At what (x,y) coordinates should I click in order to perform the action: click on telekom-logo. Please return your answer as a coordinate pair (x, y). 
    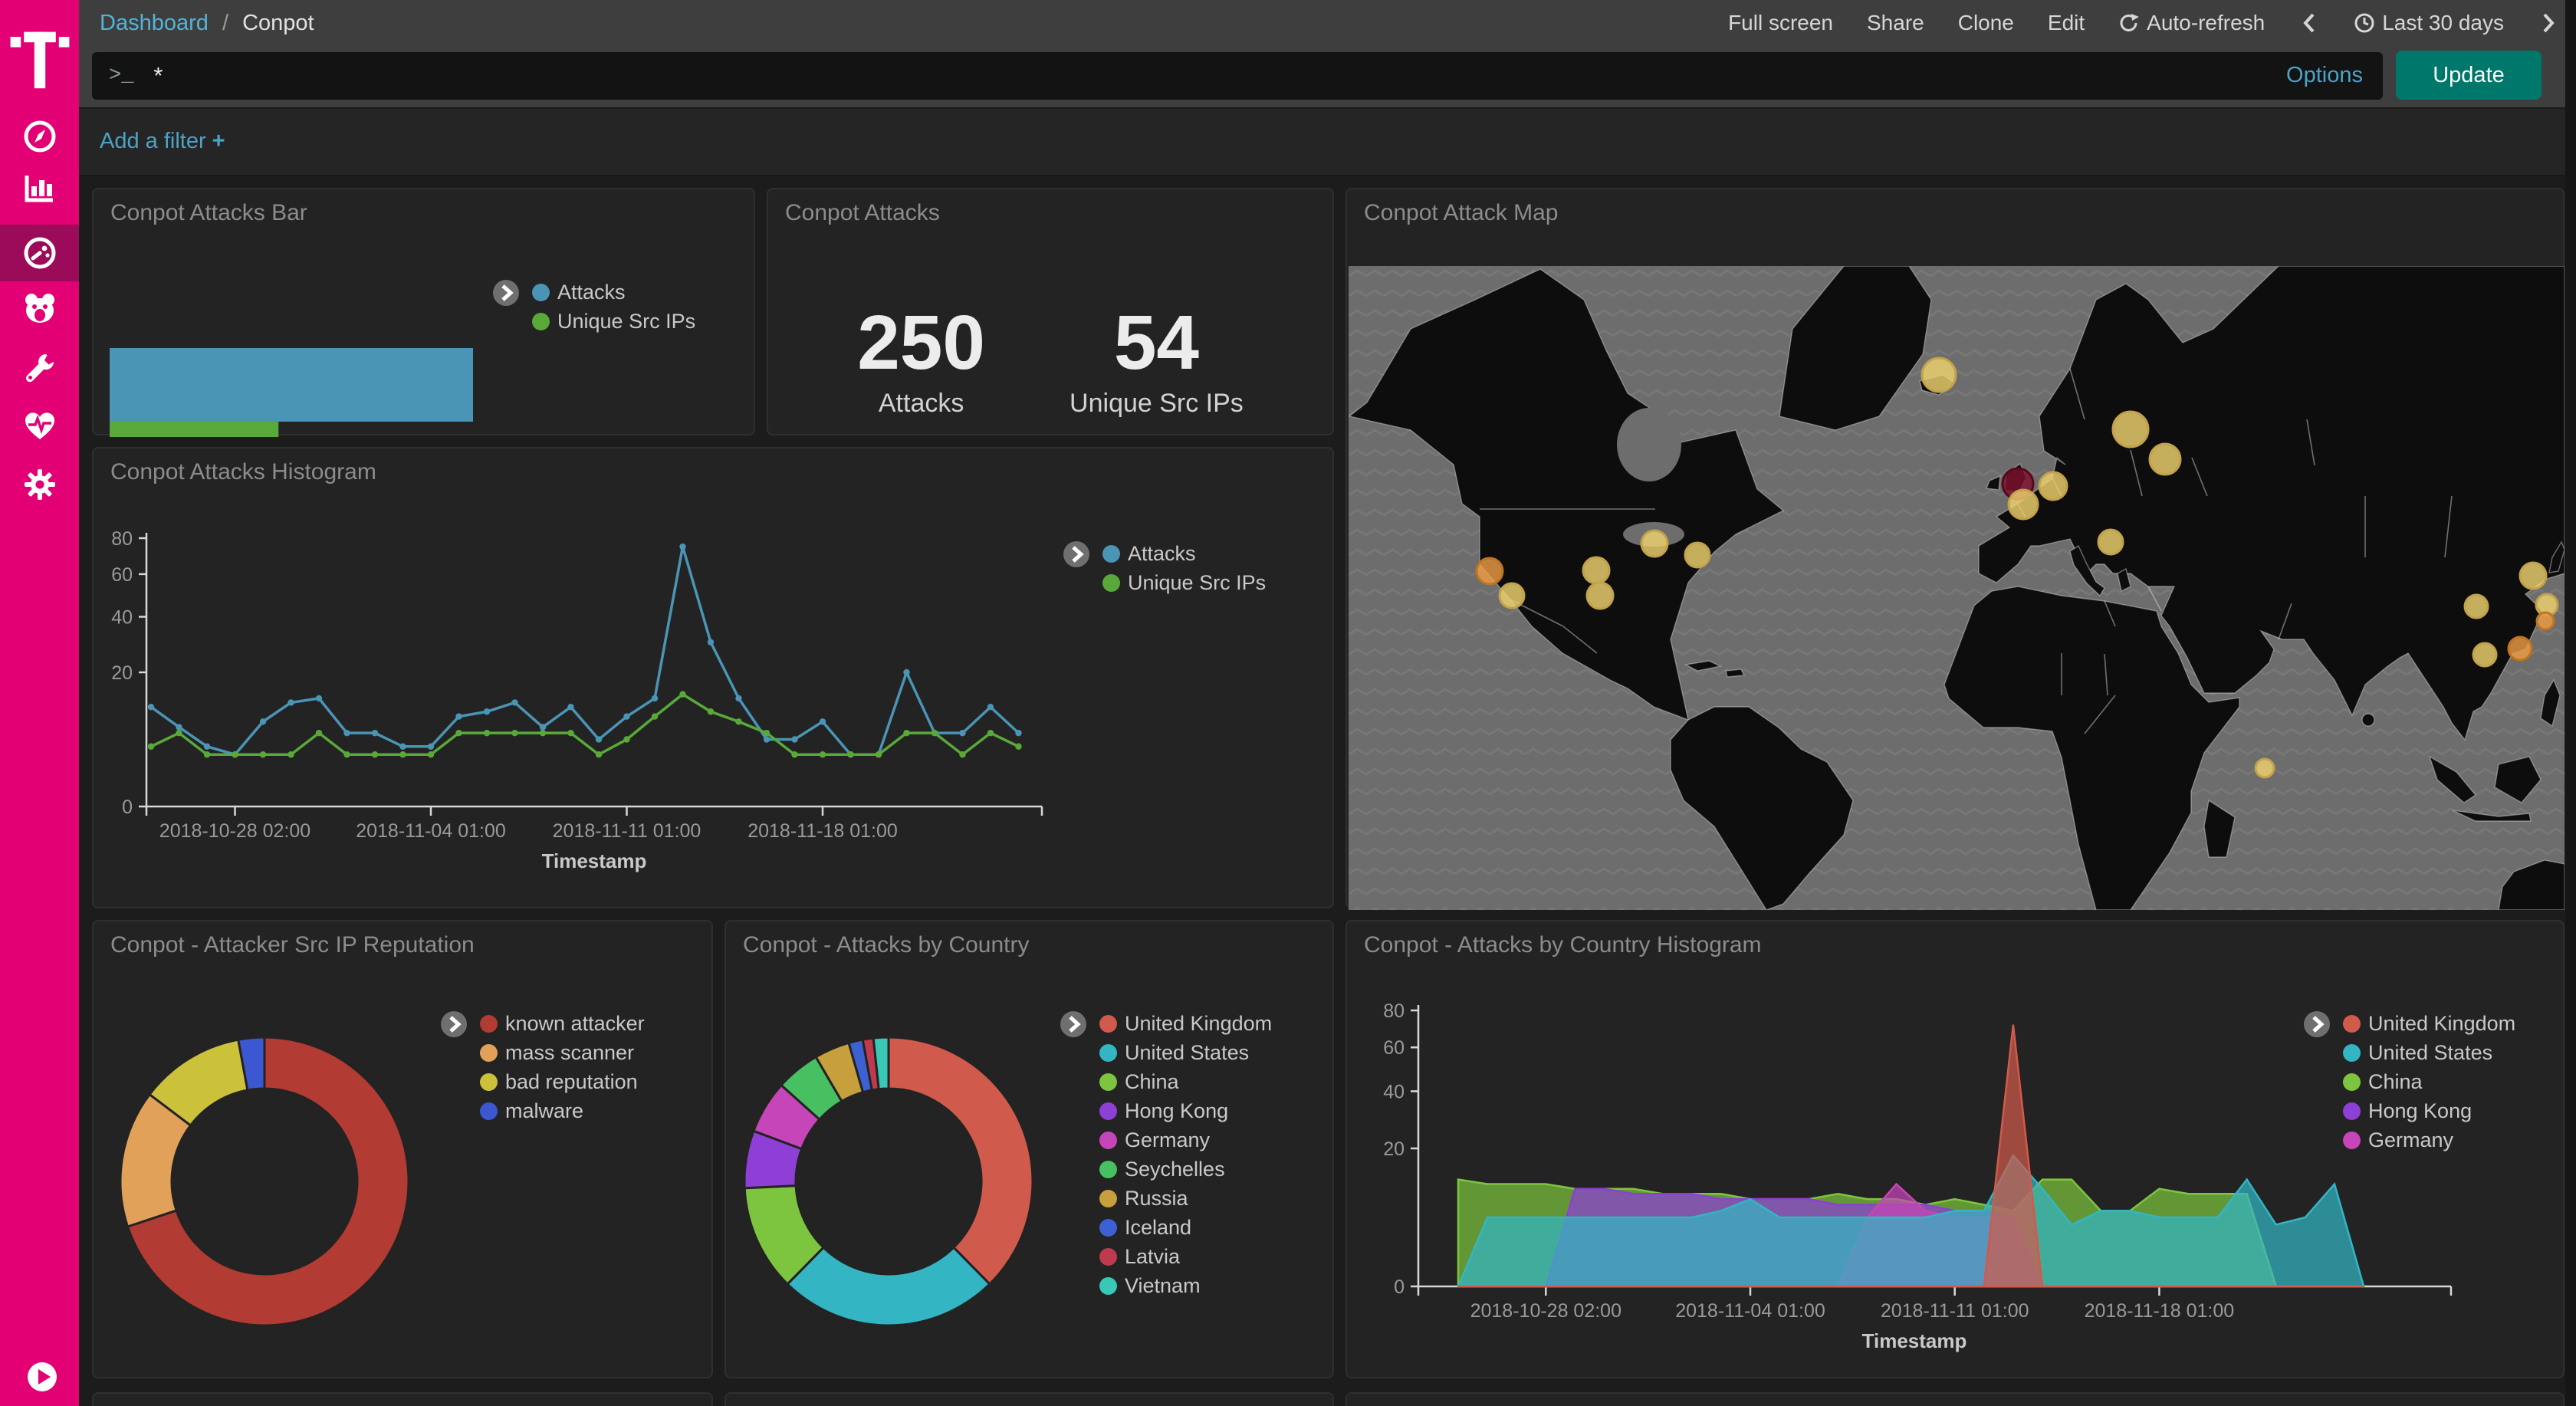
    Looking at the image, I should click on (40, 55).